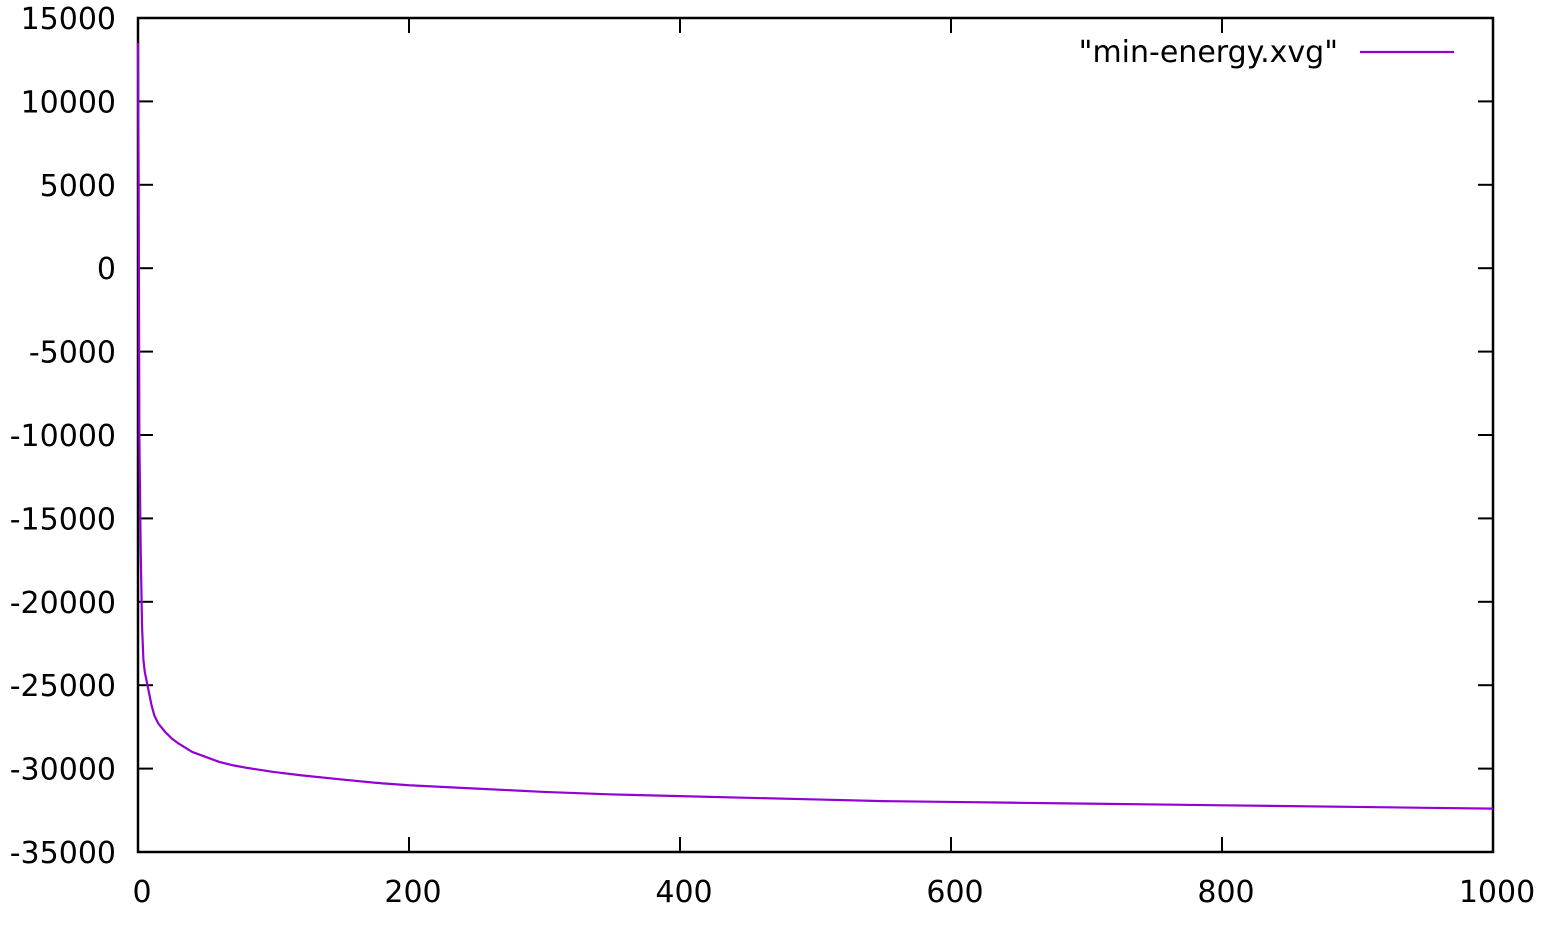 The width and height of the screenshot is (1541, 925). What do you see at coordinates (63, 686) in the screenshot?
I see `y-tick-label: -25000` at bounding box center [63, 686].